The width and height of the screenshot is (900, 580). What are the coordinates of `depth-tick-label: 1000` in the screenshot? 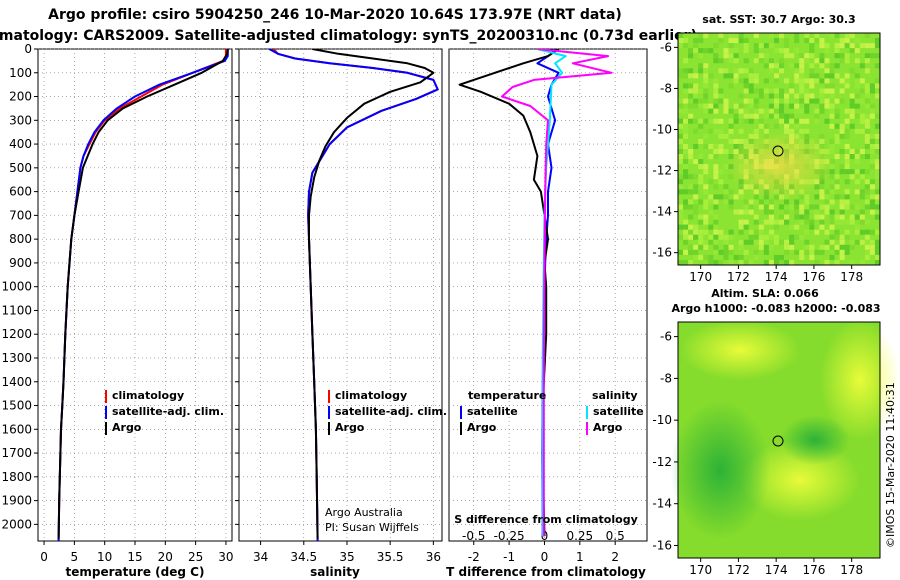 It's located at (16, 287).